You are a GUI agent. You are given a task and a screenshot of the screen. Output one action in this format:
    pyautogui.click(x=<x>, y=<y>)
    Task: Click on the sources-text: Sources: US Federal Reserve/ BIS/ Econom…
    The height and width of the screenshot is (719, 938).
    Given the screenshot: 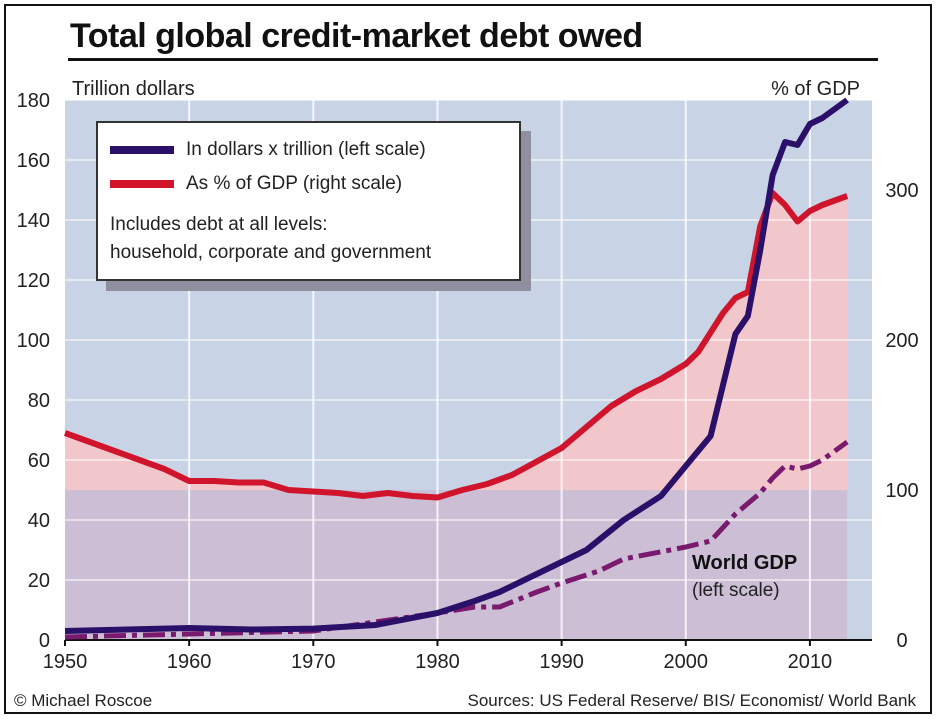 What is the action you would take?
    pyautogui.click(x=691, y=700)
    